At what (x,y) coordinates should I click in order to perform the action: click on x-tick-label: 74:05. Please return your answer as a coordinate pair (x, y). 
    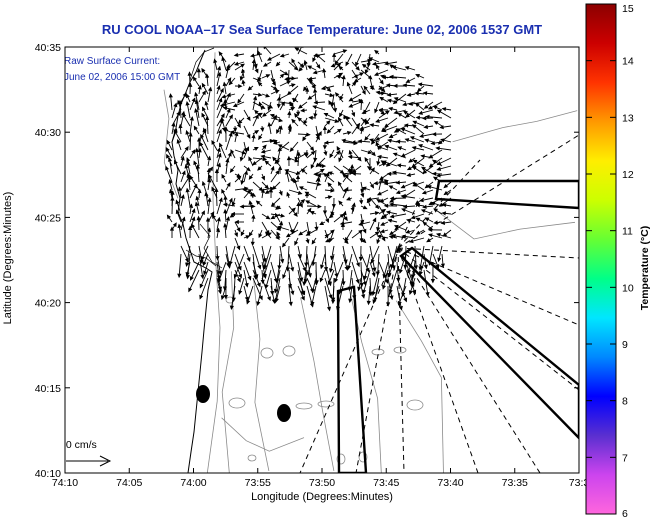
    Looking at the image, I should click on (129, 483).